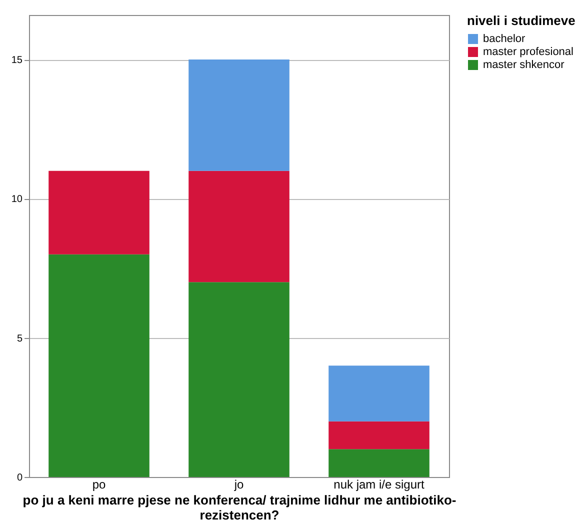  I want to click on legend-label: bachelor, so click(504, 39).